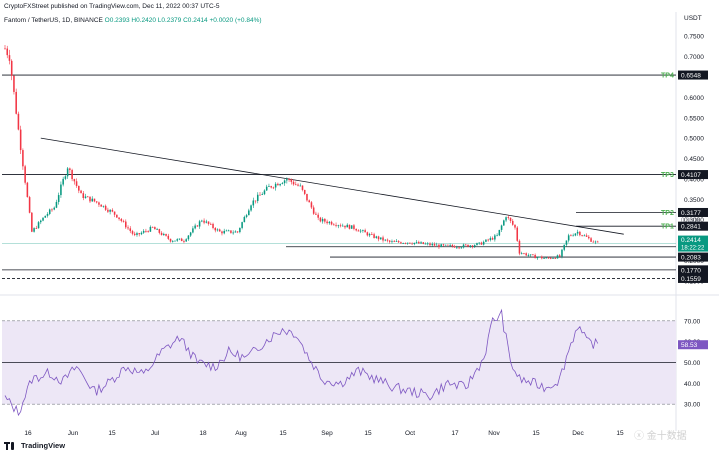  I want to click on brand-name: TradingView, so click(43, 445).